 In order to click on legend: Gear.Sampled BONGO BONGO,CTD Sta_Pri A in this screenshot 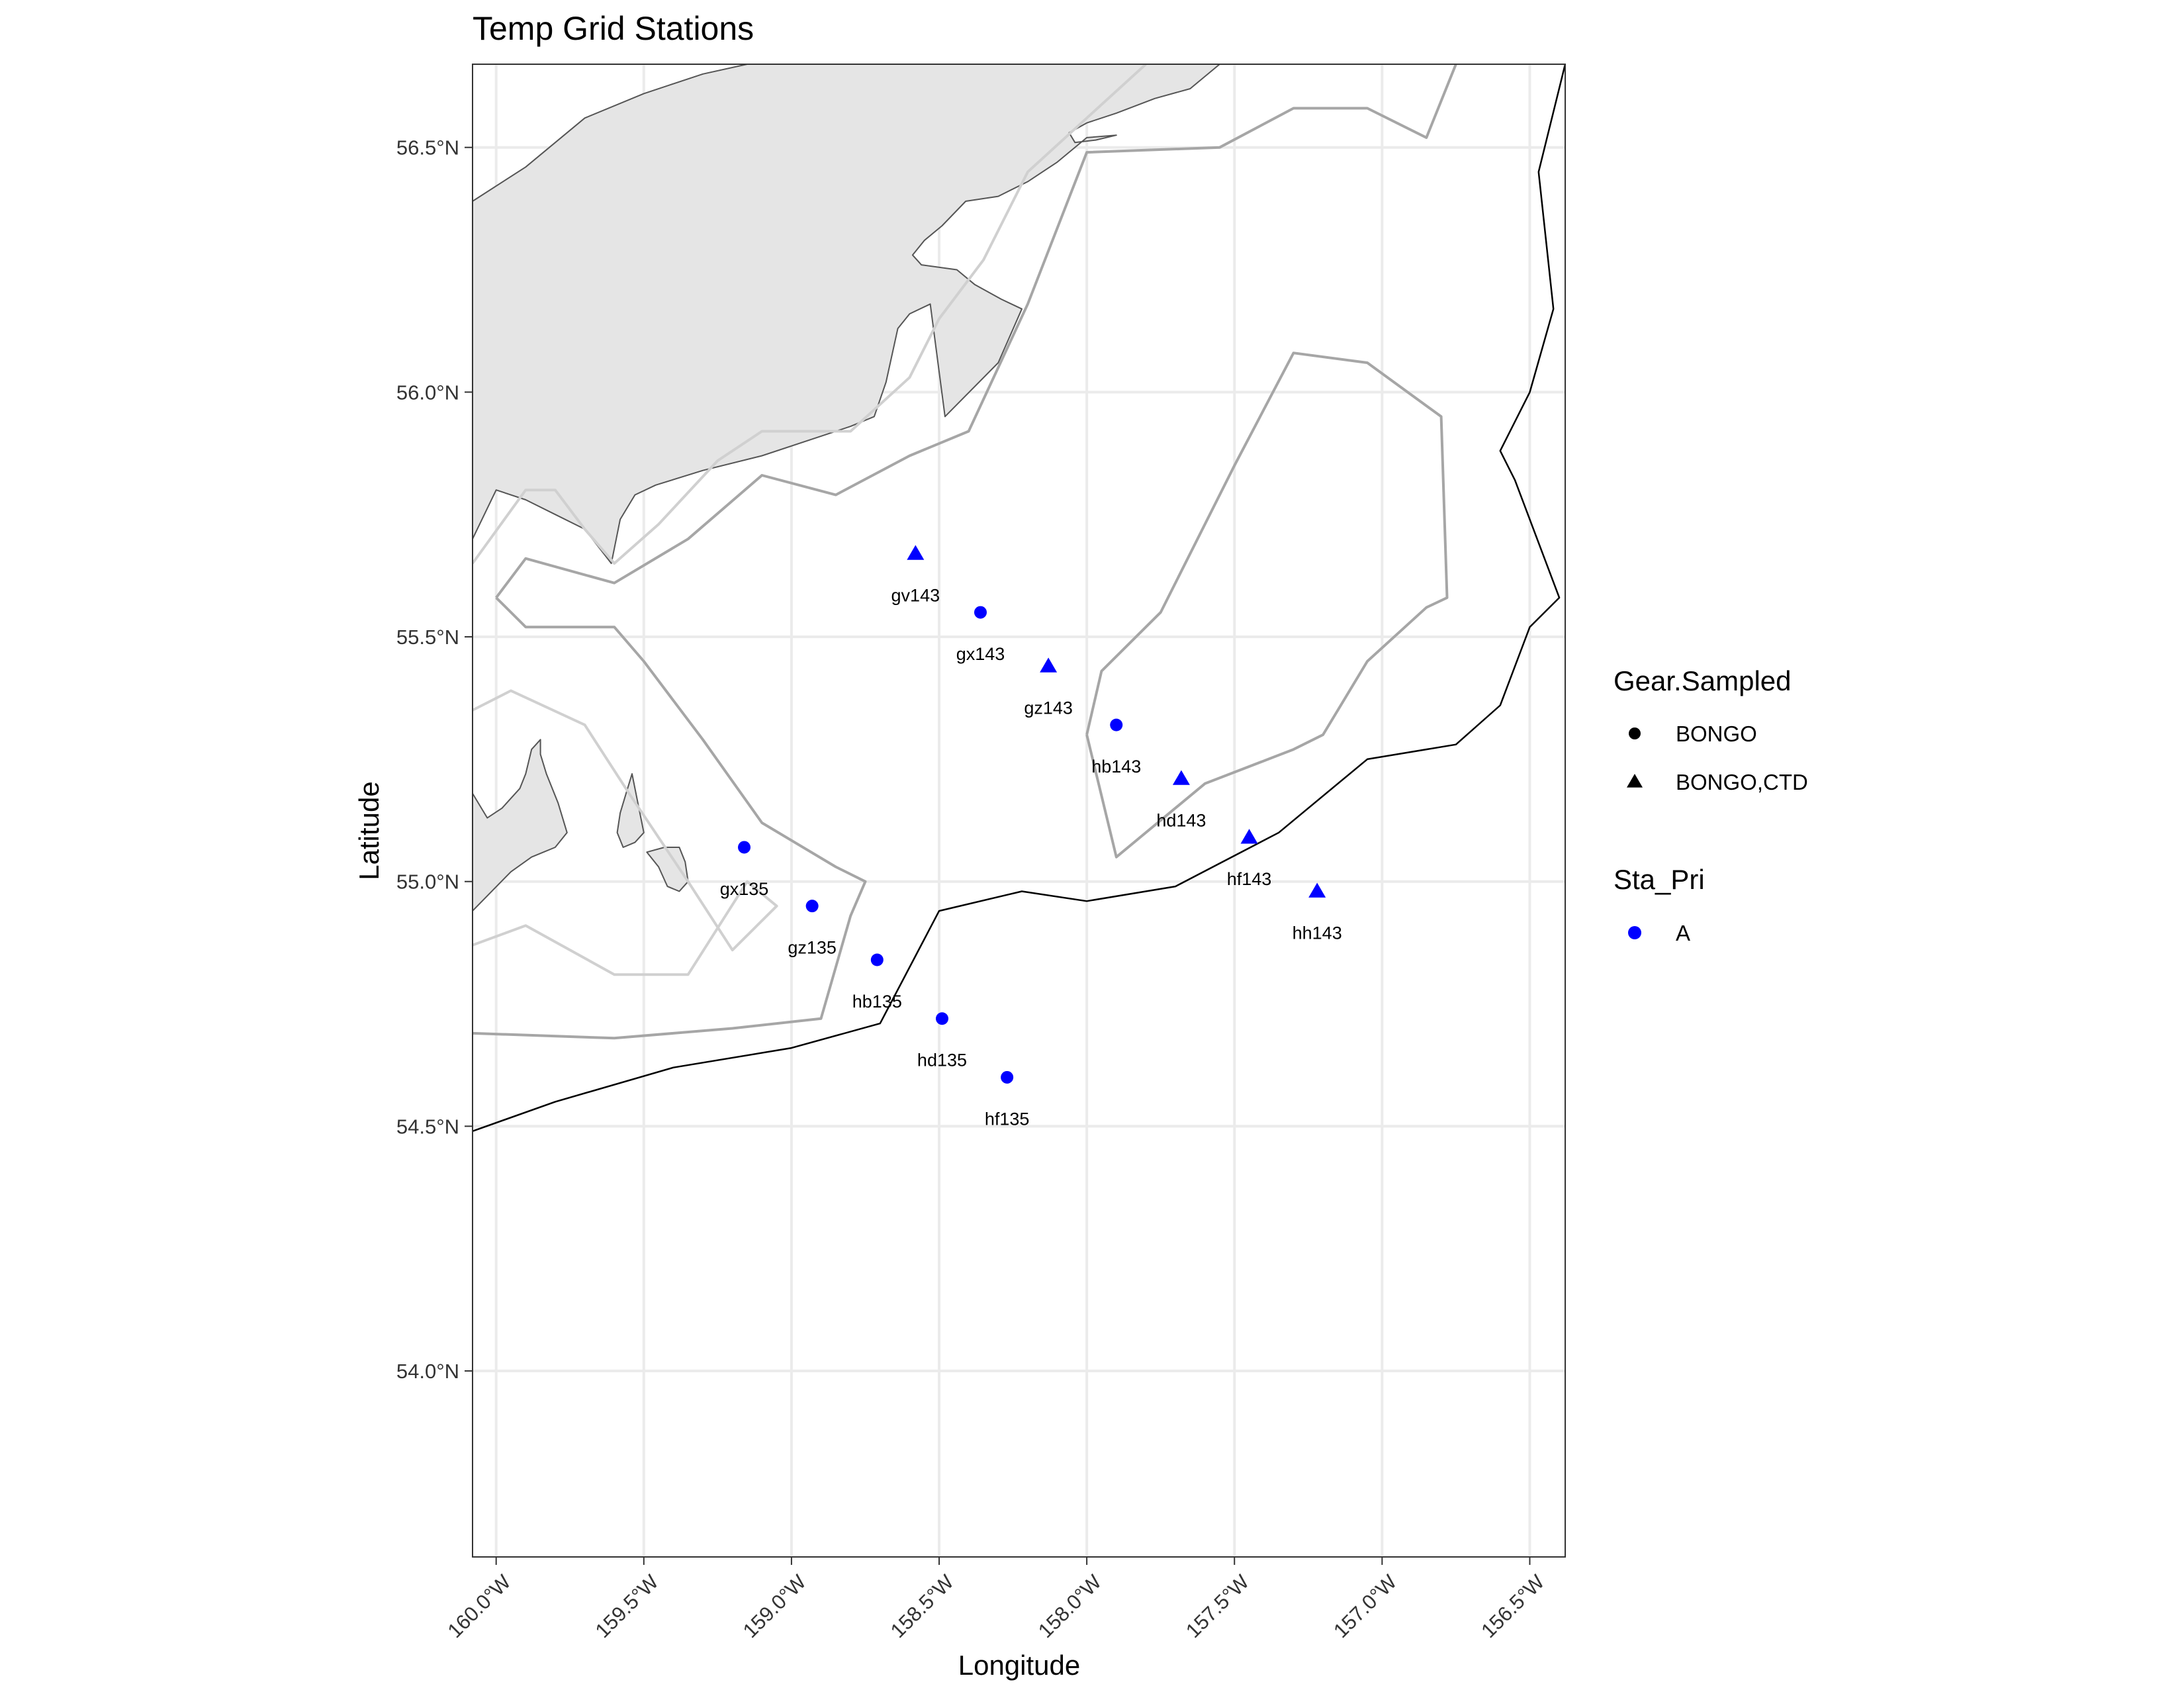, I will do `click(1711, 805)`.